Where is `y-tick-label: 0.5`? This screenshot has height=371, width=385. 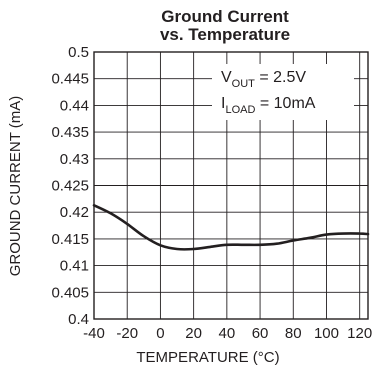
y-tick-label: 0.5 is located at coordinates (78, 52).